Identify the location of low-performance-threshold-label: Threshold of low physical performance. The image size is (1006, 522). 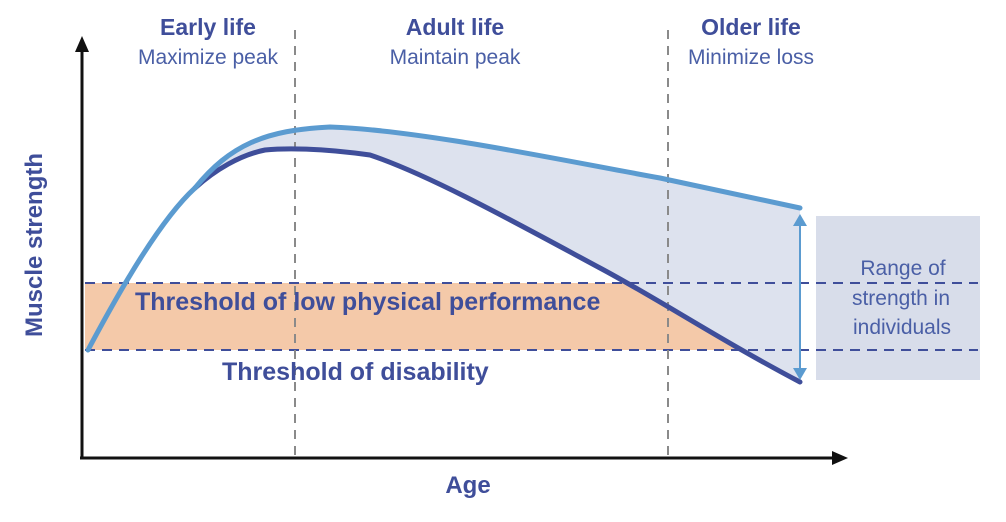
(367, 302).